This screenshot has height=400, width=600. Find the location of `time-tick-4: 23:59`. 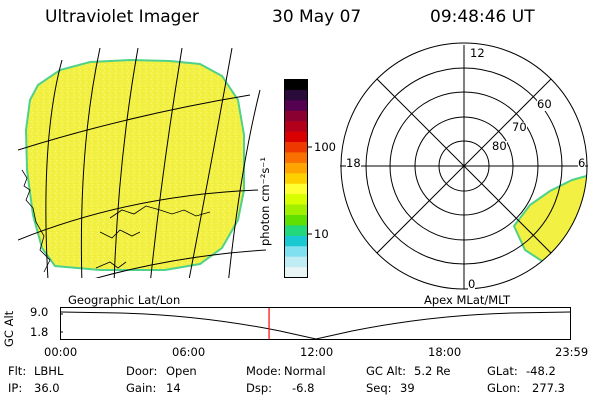

time-tick-4: 23:59 is located at coordinates (572, 352).